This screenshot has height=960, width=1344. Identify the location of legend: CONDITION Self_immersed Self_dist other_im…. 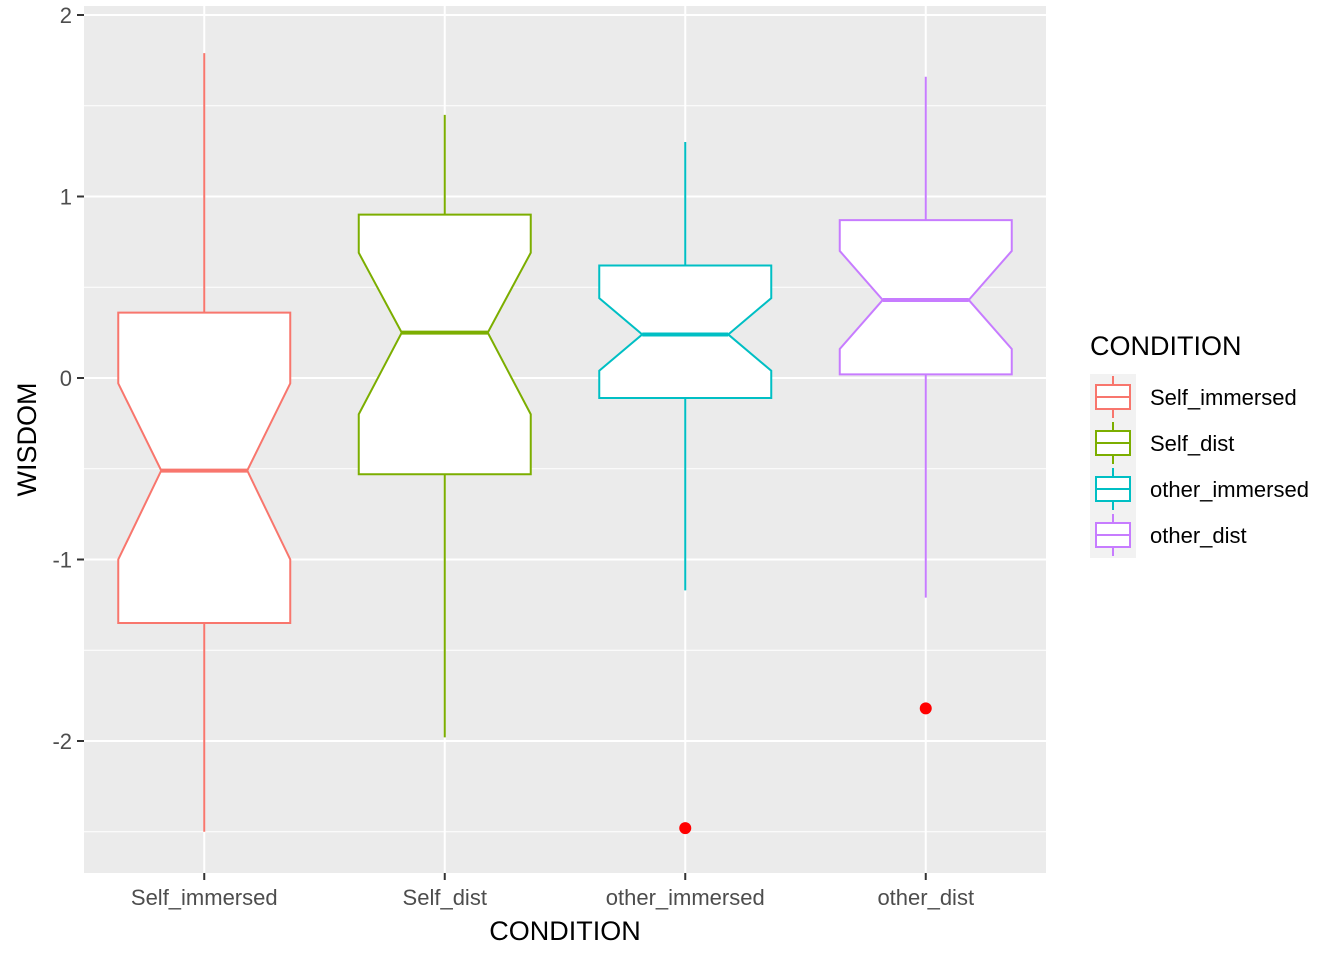
(1199, 444).